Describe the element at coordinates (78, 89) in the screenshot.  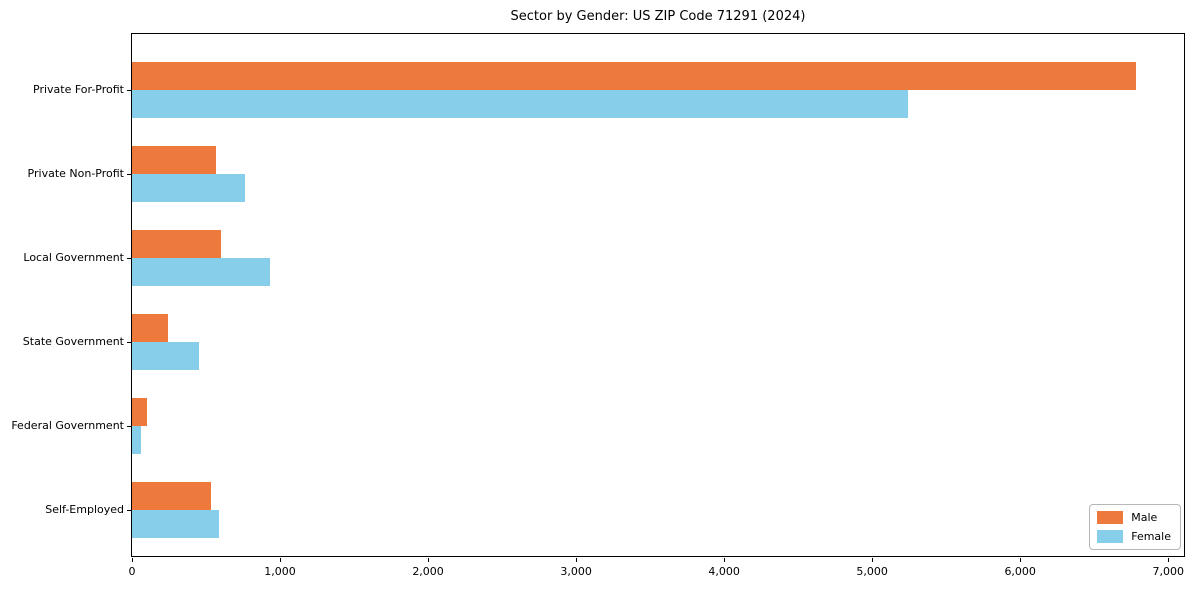
I see `y-category-label-private-for-profit: Private For-Profit` at that location.